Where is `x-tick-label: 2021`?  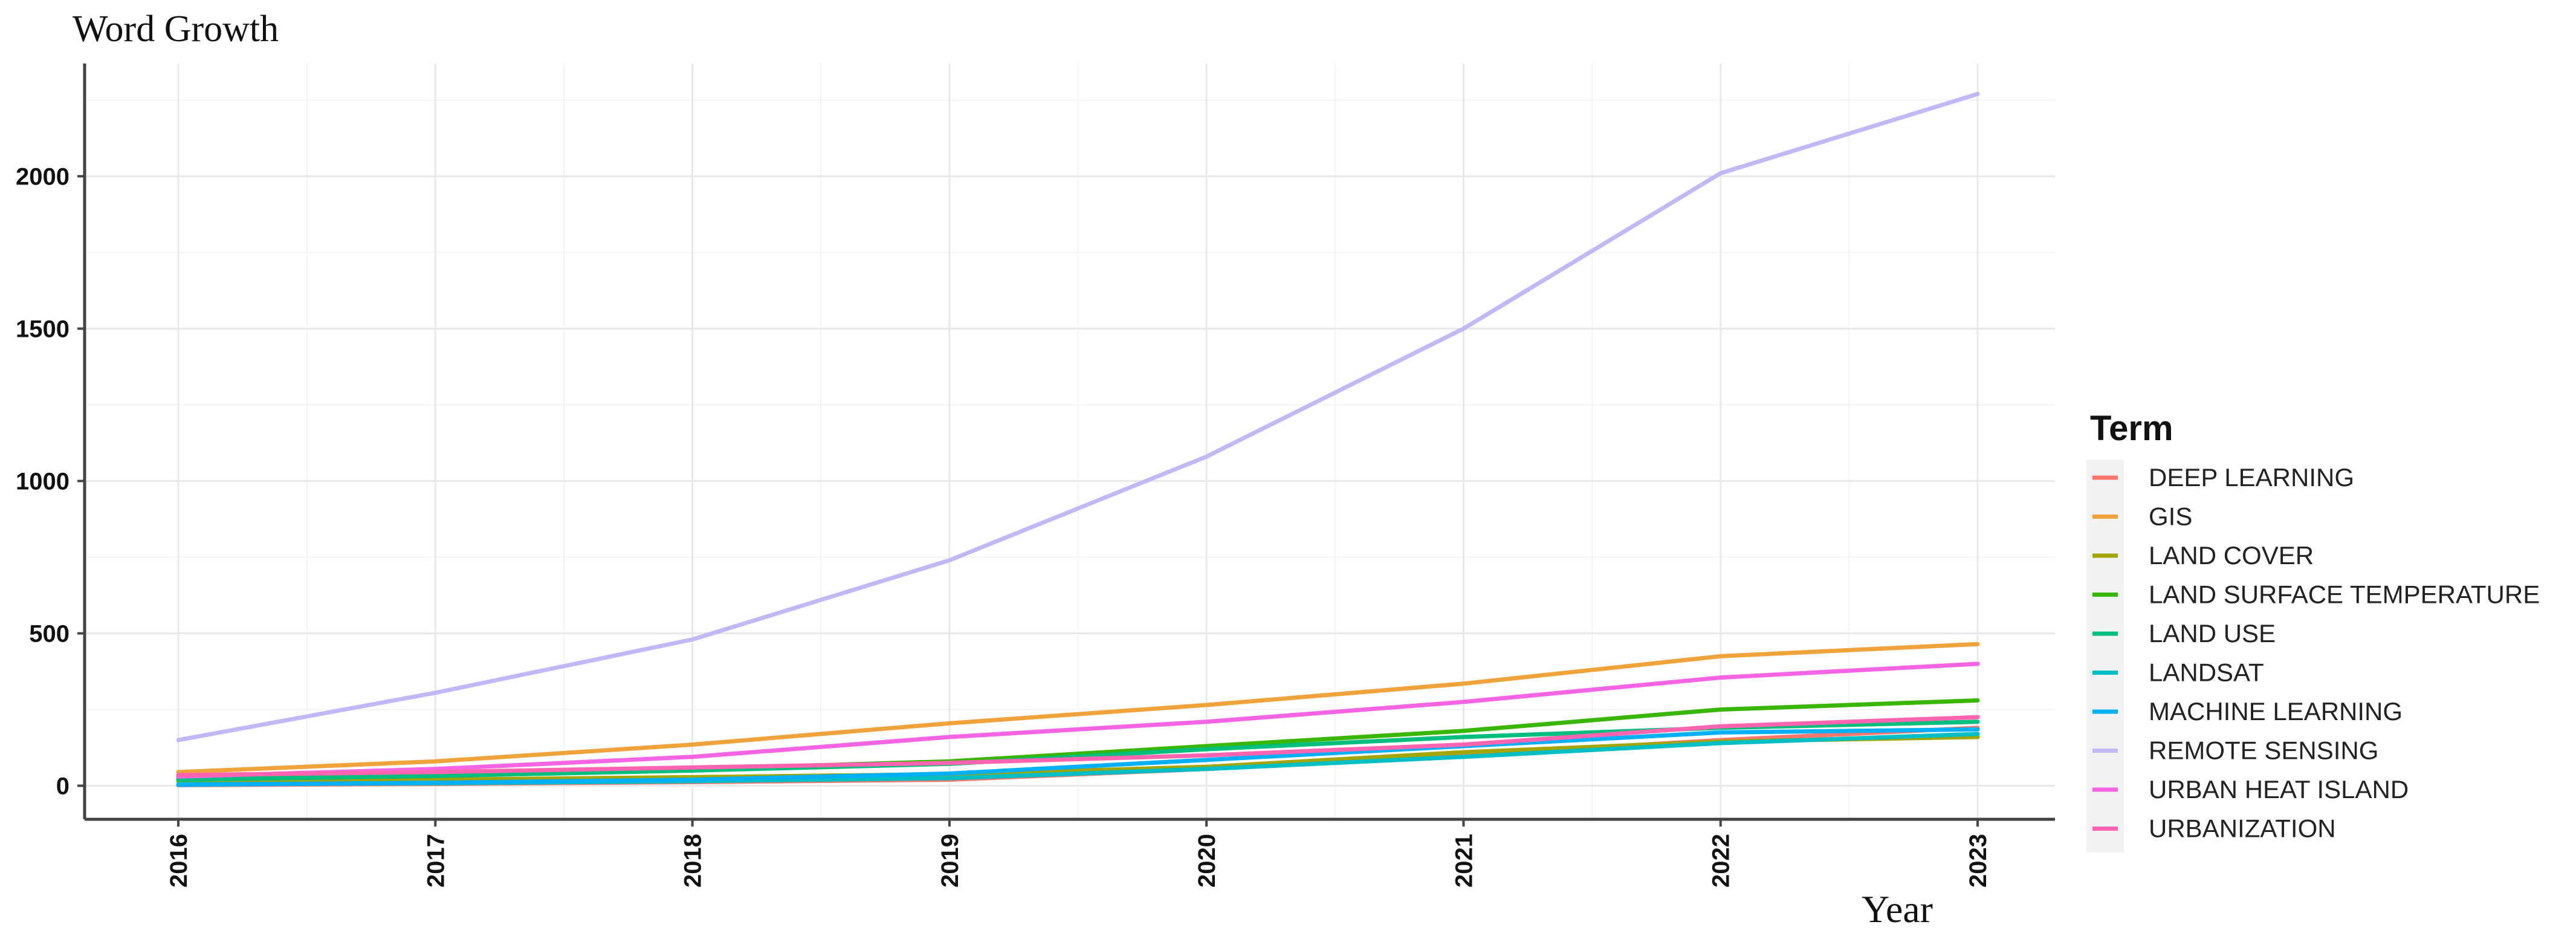 x-tick-label: 2021 is located at coordinates (1464, 861).